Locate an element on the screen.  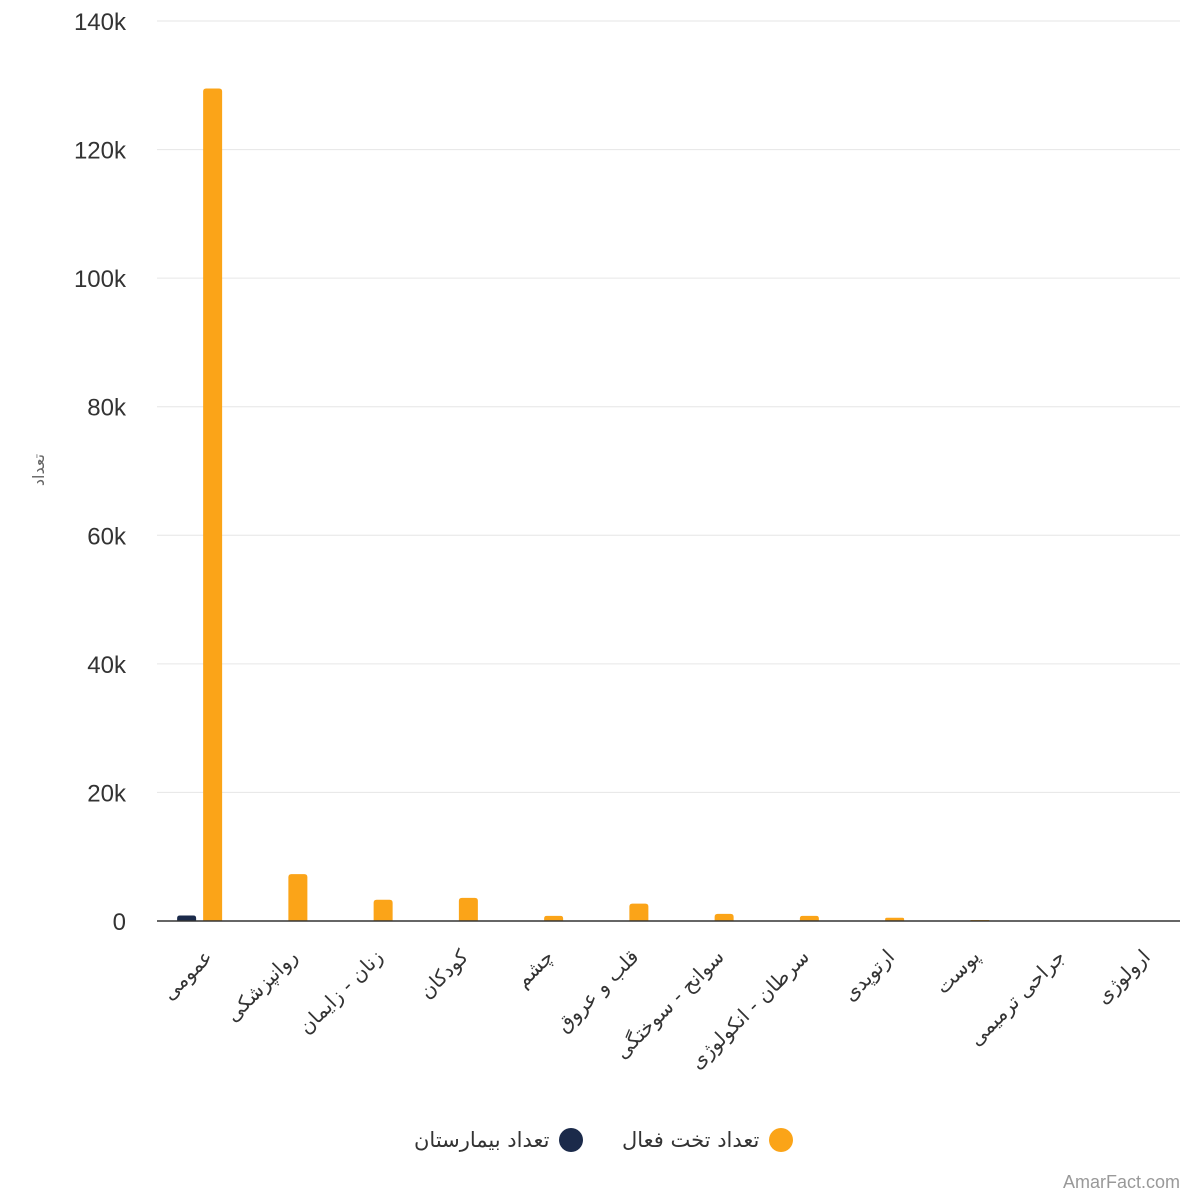
legend-marker-active-beds is located at coordinates (781, 1140).